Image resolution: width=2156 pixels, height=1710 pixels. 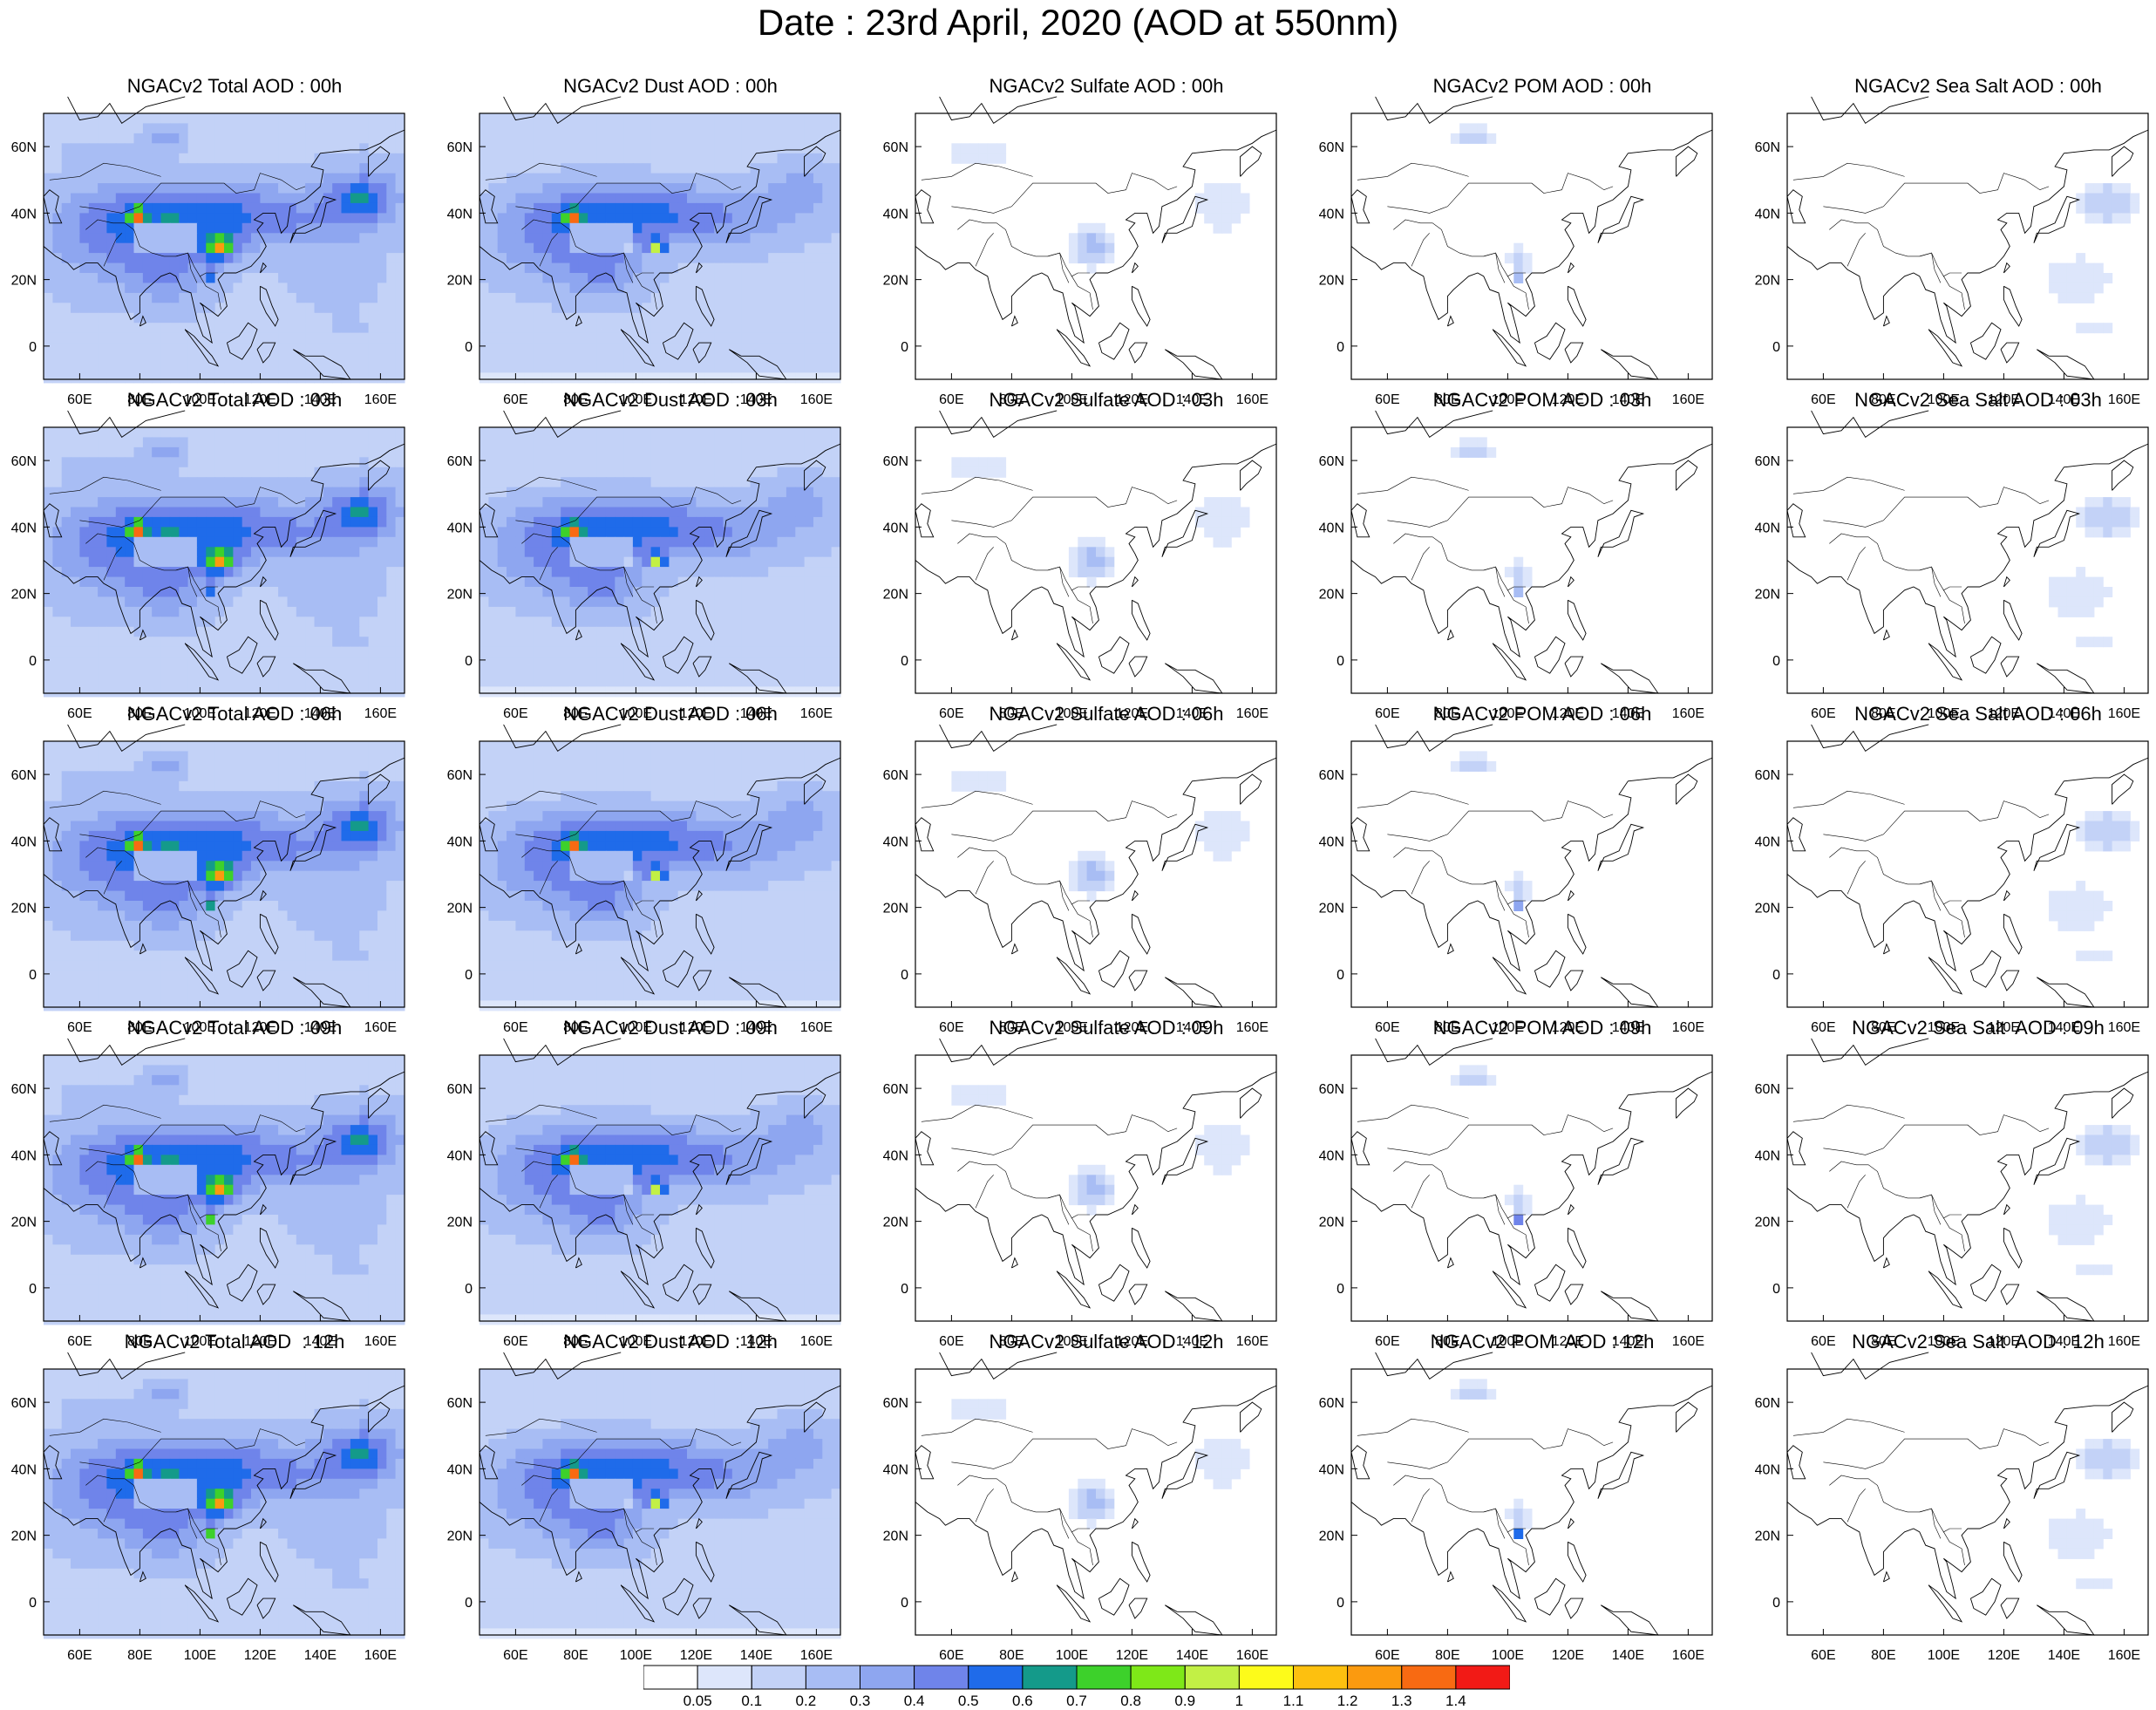 What do you see at coordinates (895, 528) in the screenshot?
I see `lat-tick-label: 40N` at bounding box center [895, 528].